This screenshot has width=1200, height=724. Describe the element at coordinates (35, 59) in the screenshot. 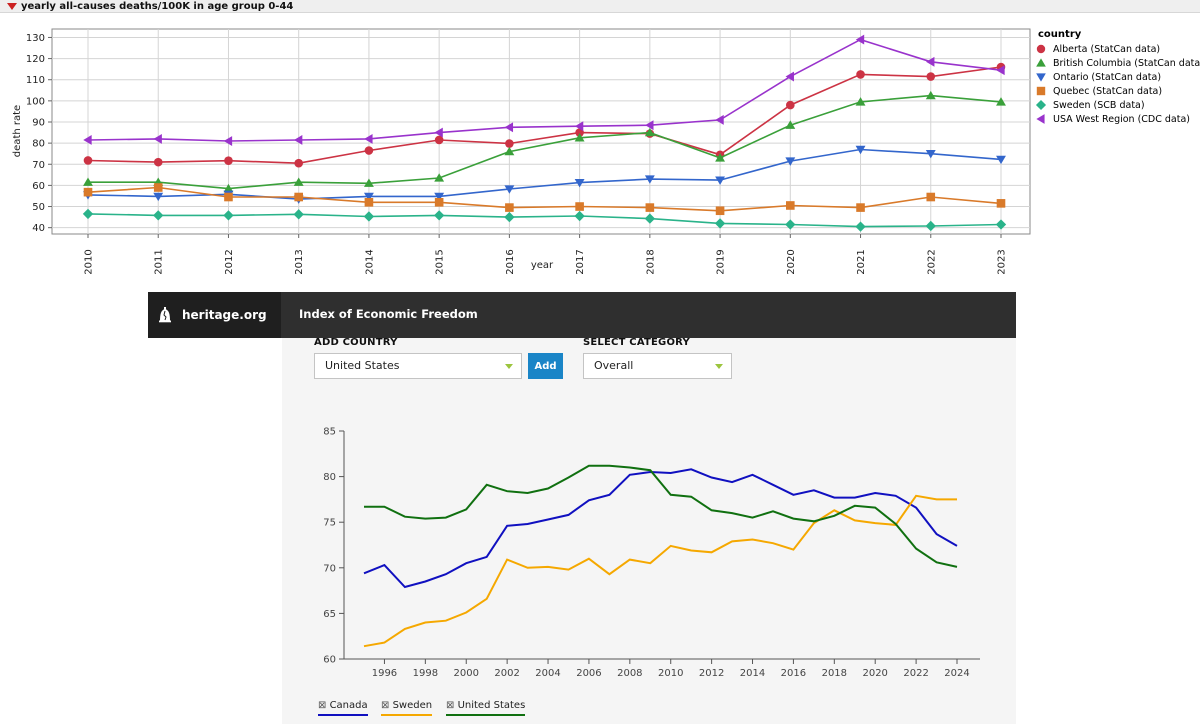

I see `y-tick-label: 120` at that location.